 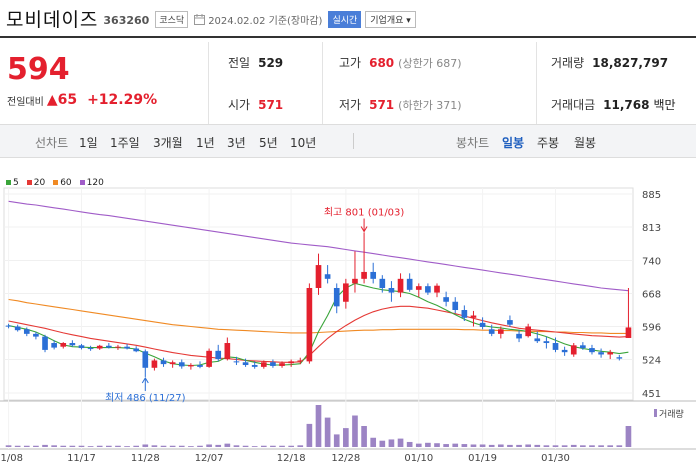 I want to click on tab-3y: 3년, so click(x=236, y=143).